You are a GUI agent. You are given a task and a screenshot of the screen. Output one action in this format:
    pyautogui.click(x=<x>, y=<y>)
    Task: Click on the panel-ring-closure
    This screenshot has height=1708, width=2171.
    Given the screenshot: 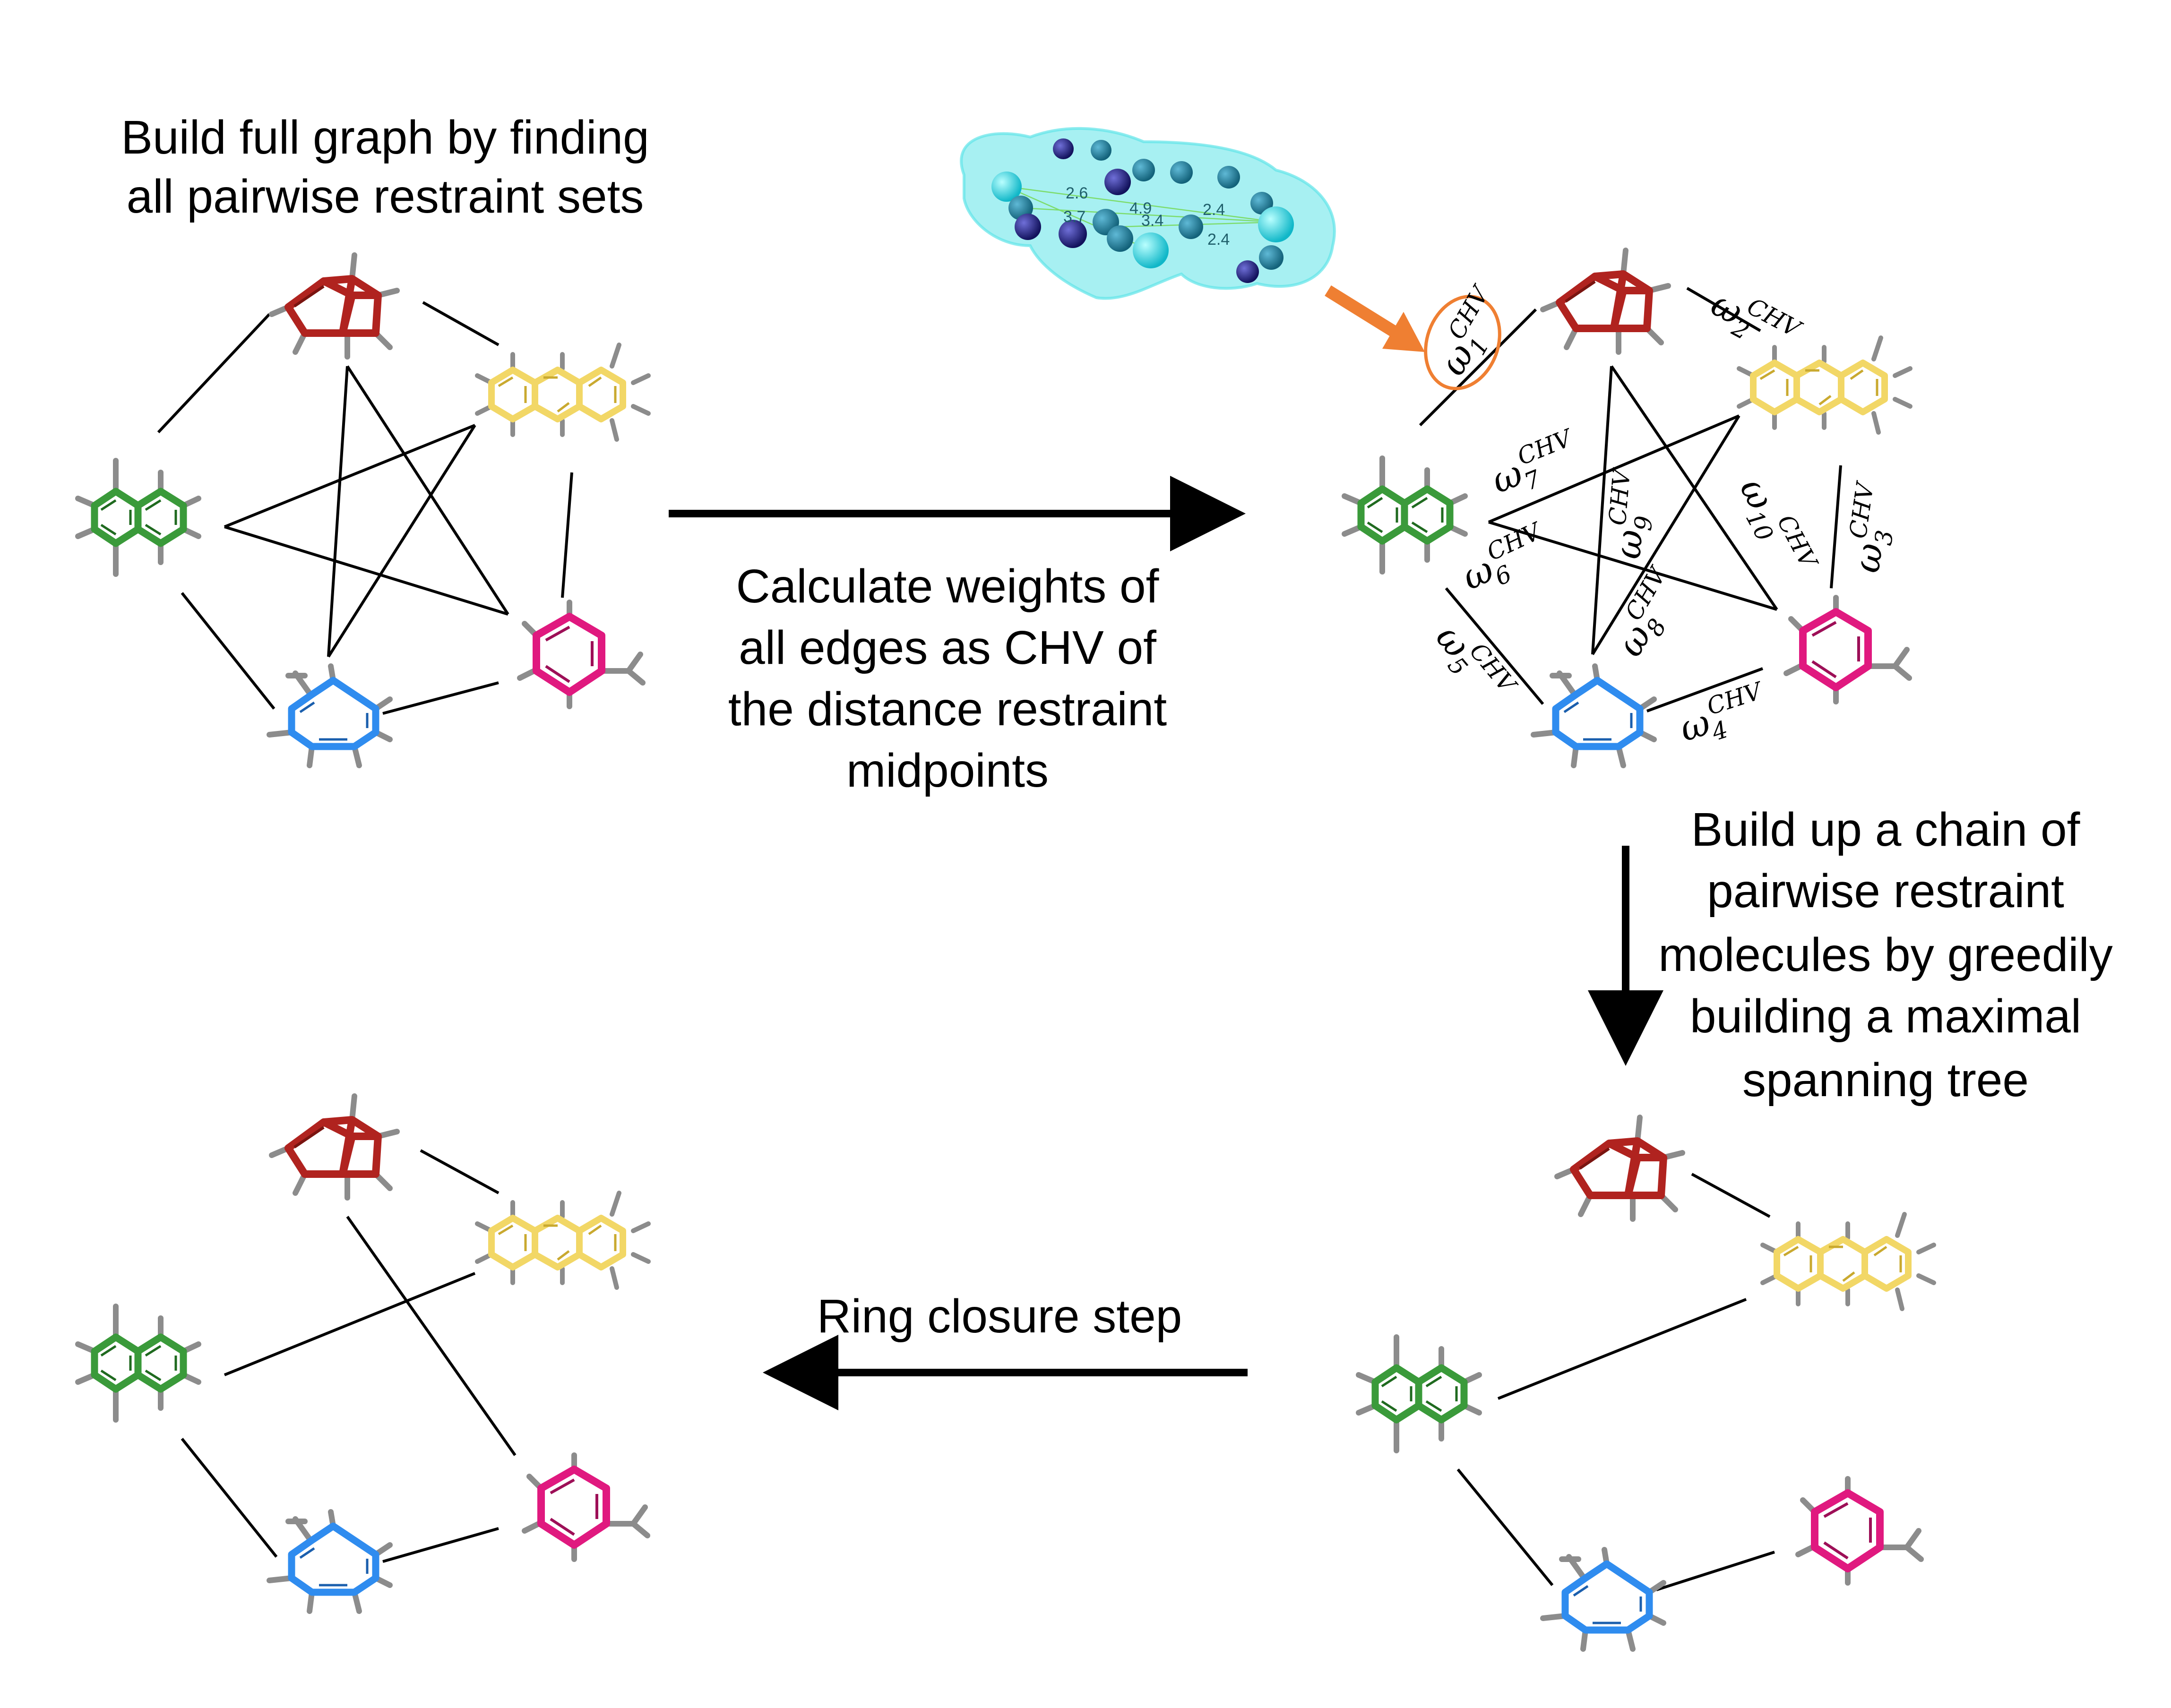 What is the action you would take?
    pyautogui.click(x=363, y=1353)
    